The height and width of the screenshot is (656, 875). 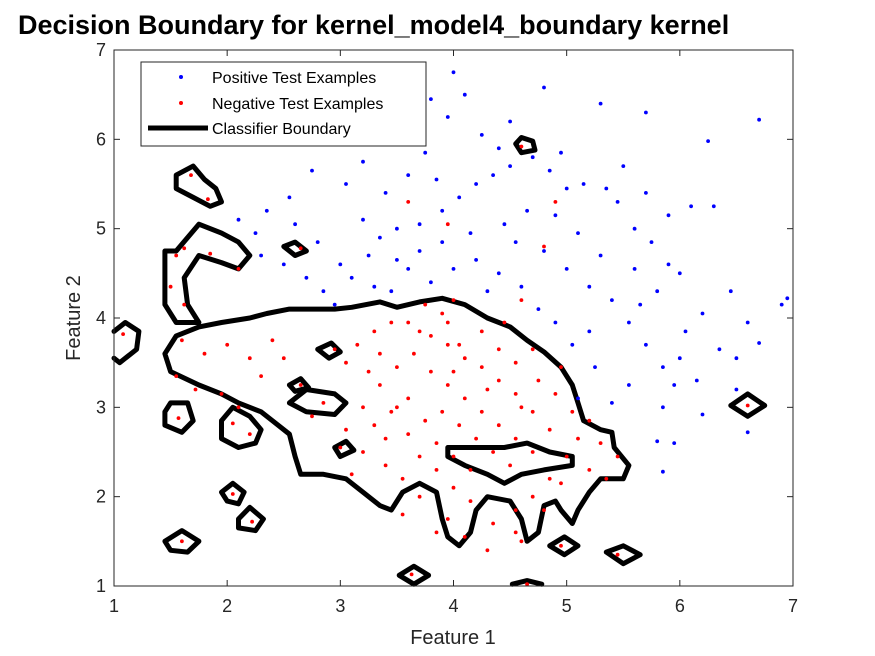 What do you see at coordinates (453, 638) in the screenshot?
I see `x-axis-label: Feature 1` at bounding box center [453, 638].